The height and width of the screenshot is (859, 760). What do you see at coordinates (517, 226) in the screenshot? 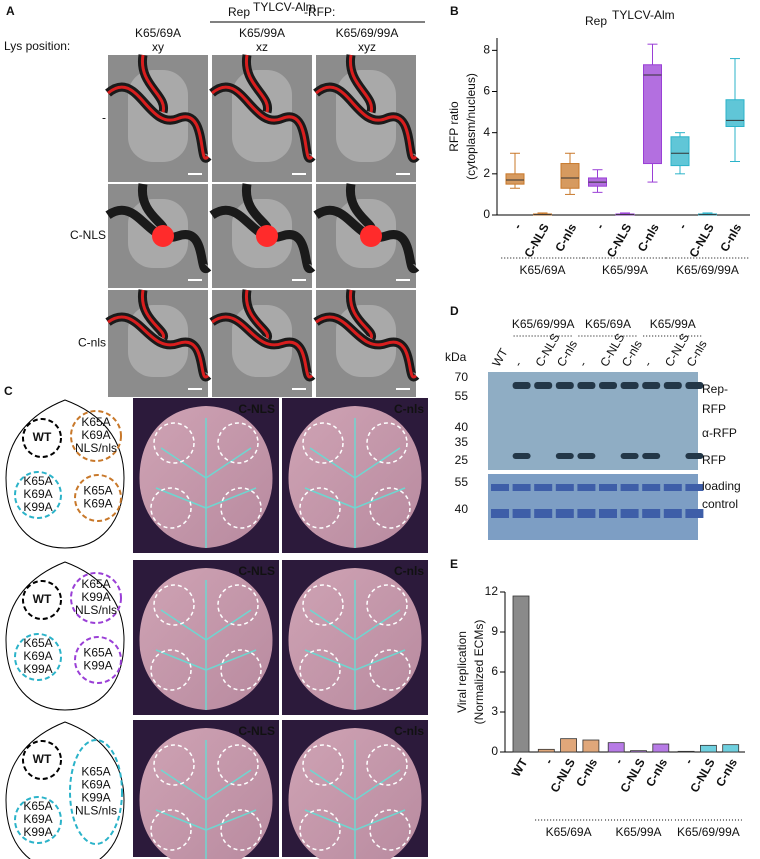
I see `x-tick-label: -` at bounding box center [517, 226].